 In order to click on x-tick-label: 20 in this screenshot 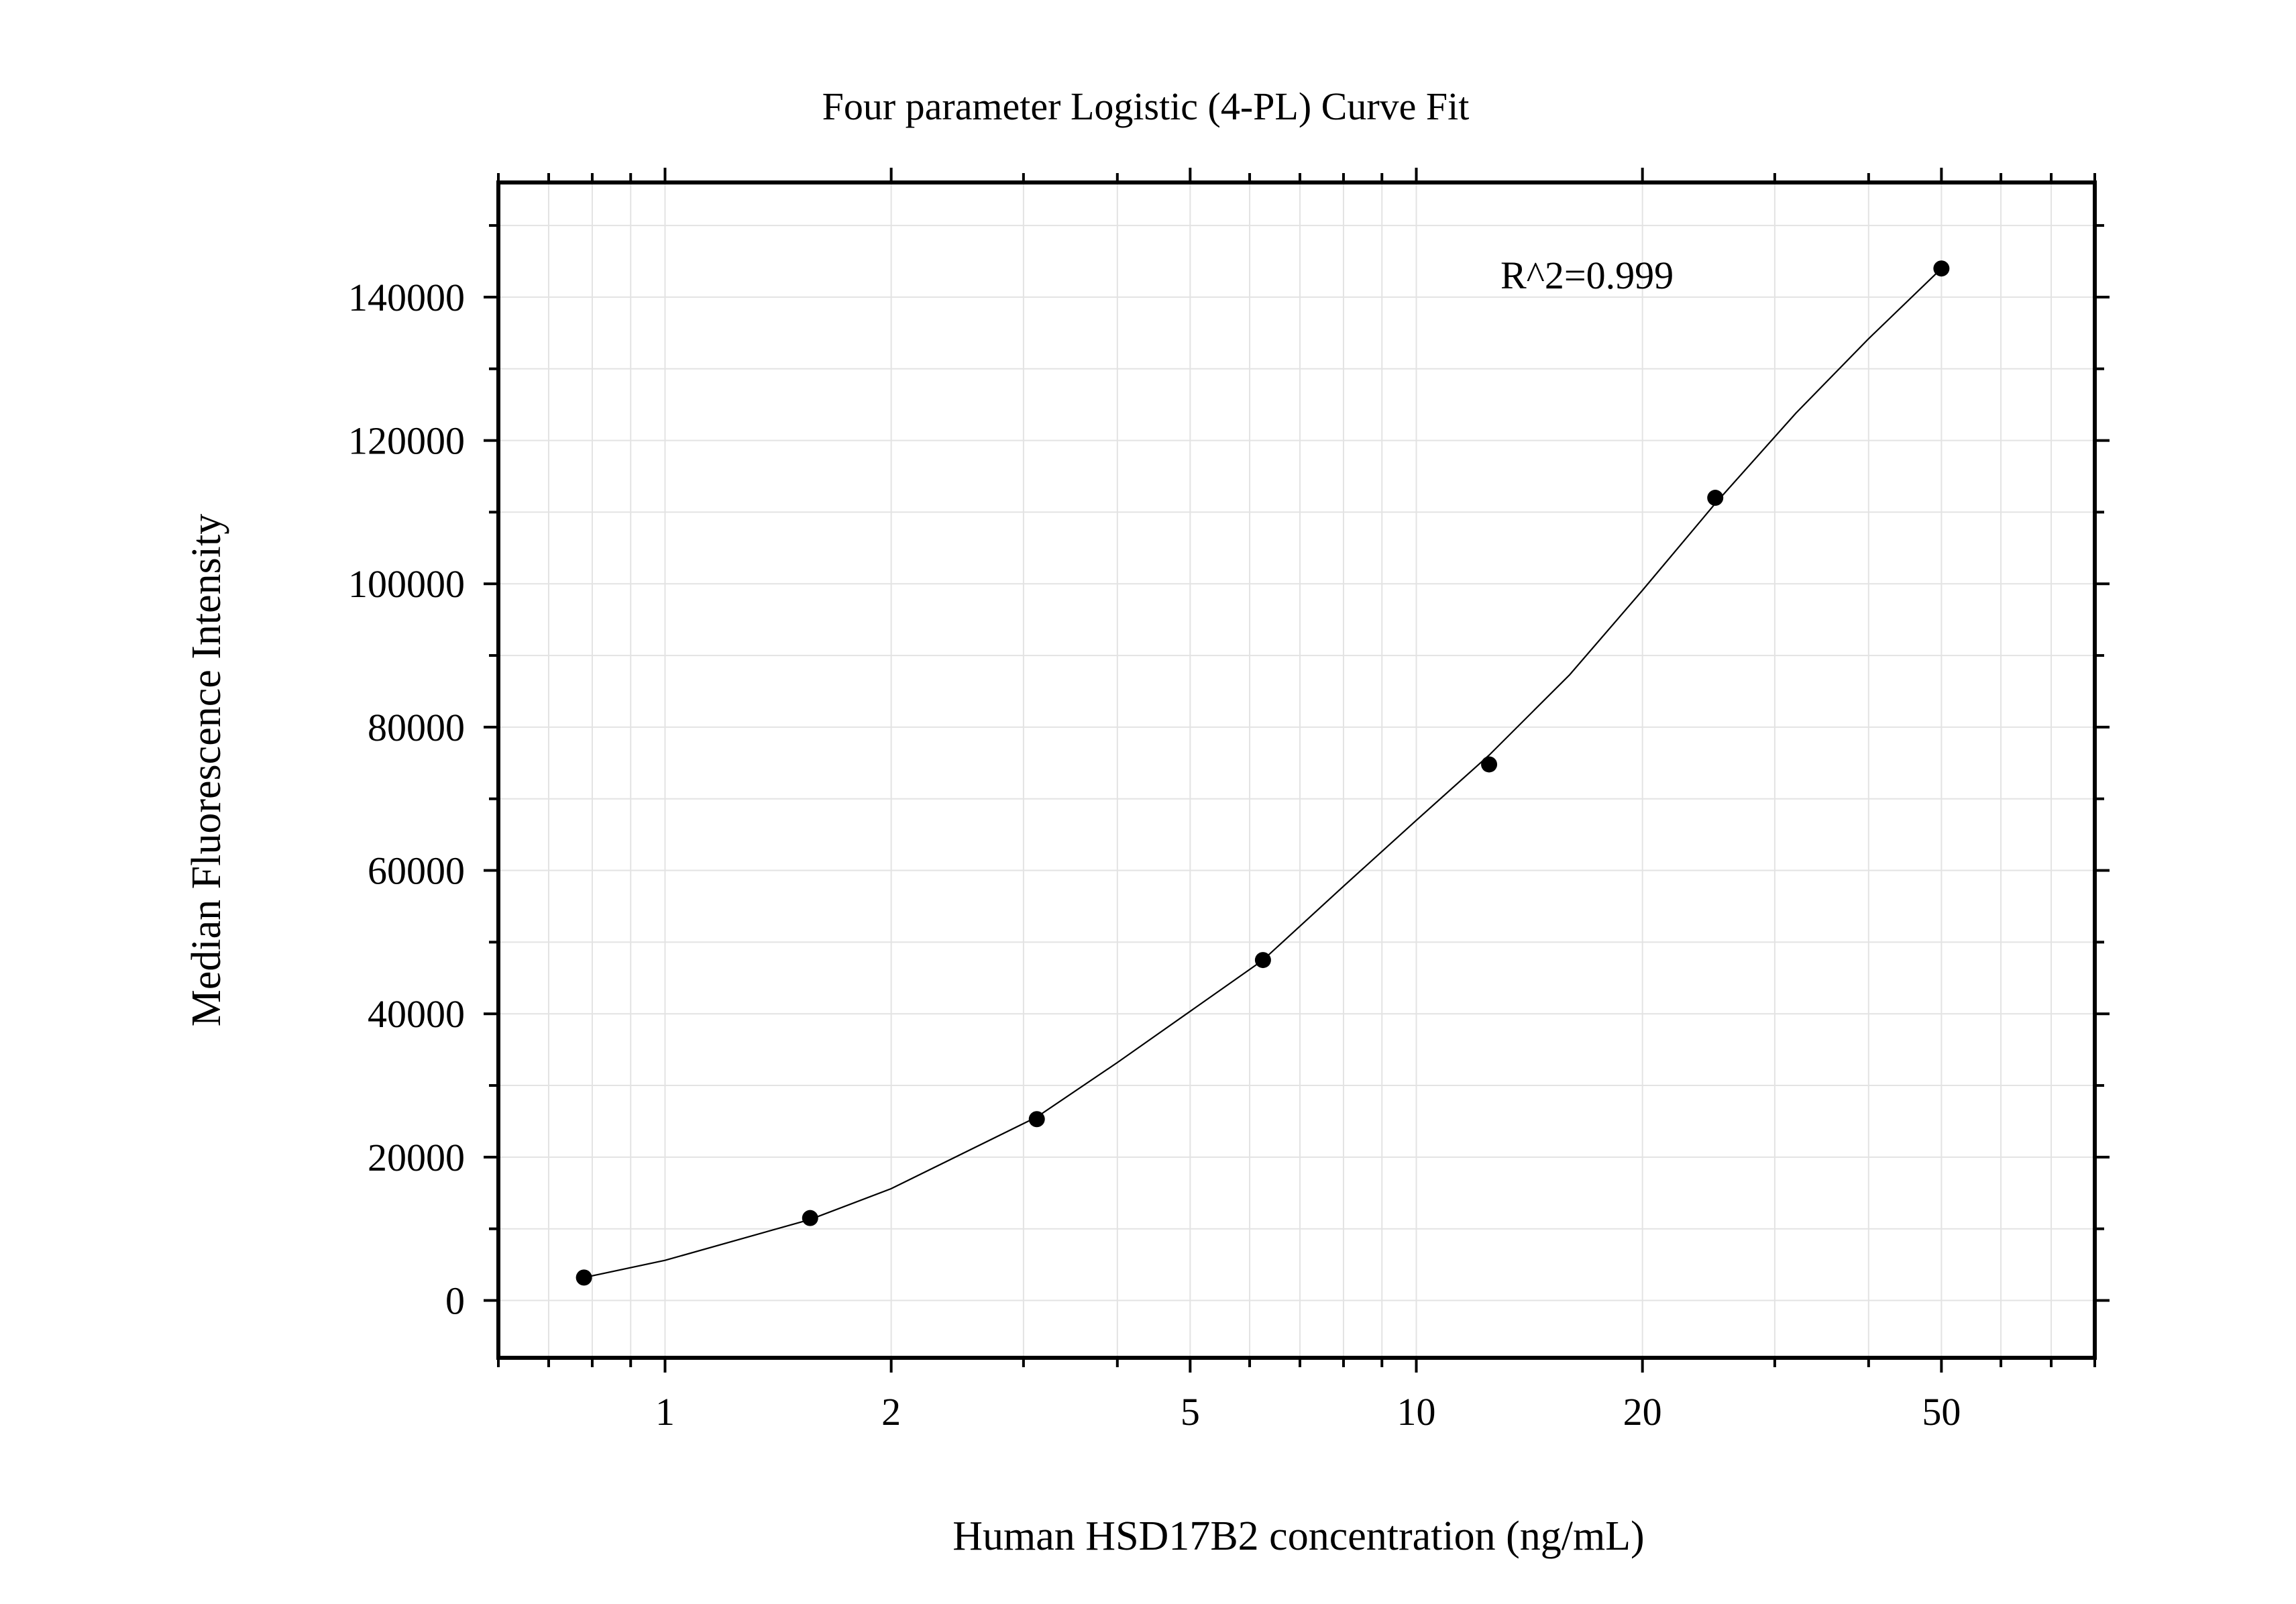, I will do `click(1642, 1412)`.